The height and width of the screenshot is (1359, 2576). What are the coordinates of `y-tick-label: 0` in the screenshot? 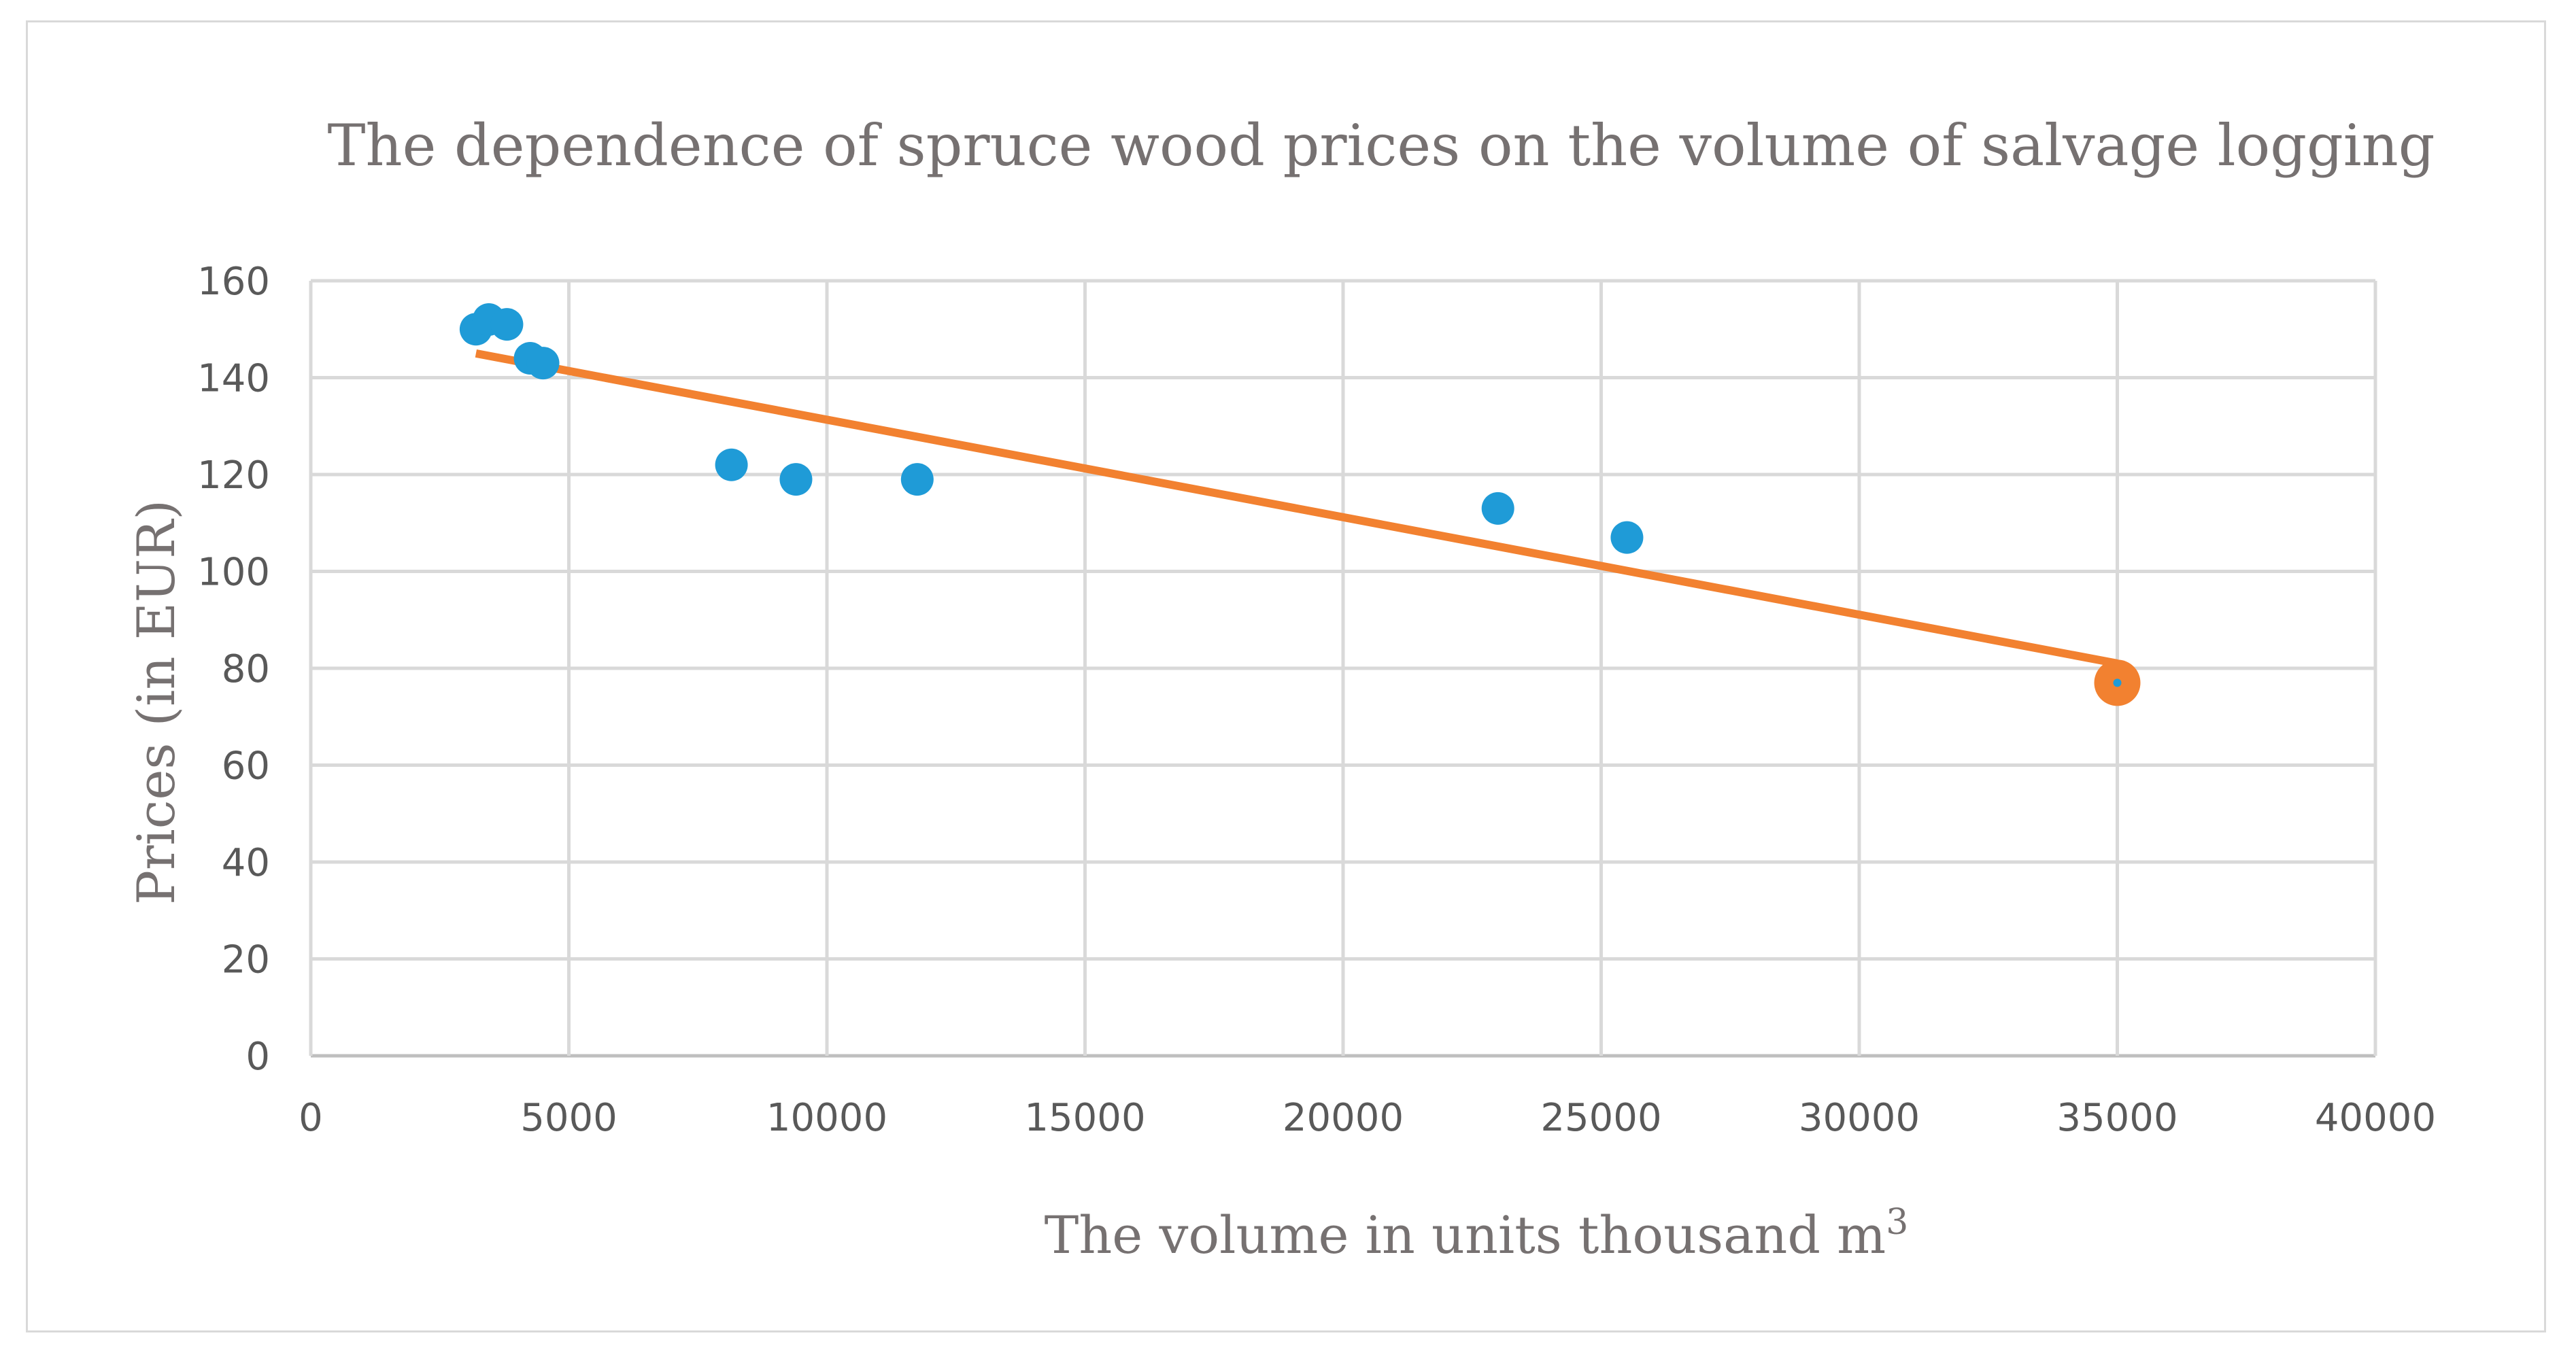 It's located at (257, 1057).